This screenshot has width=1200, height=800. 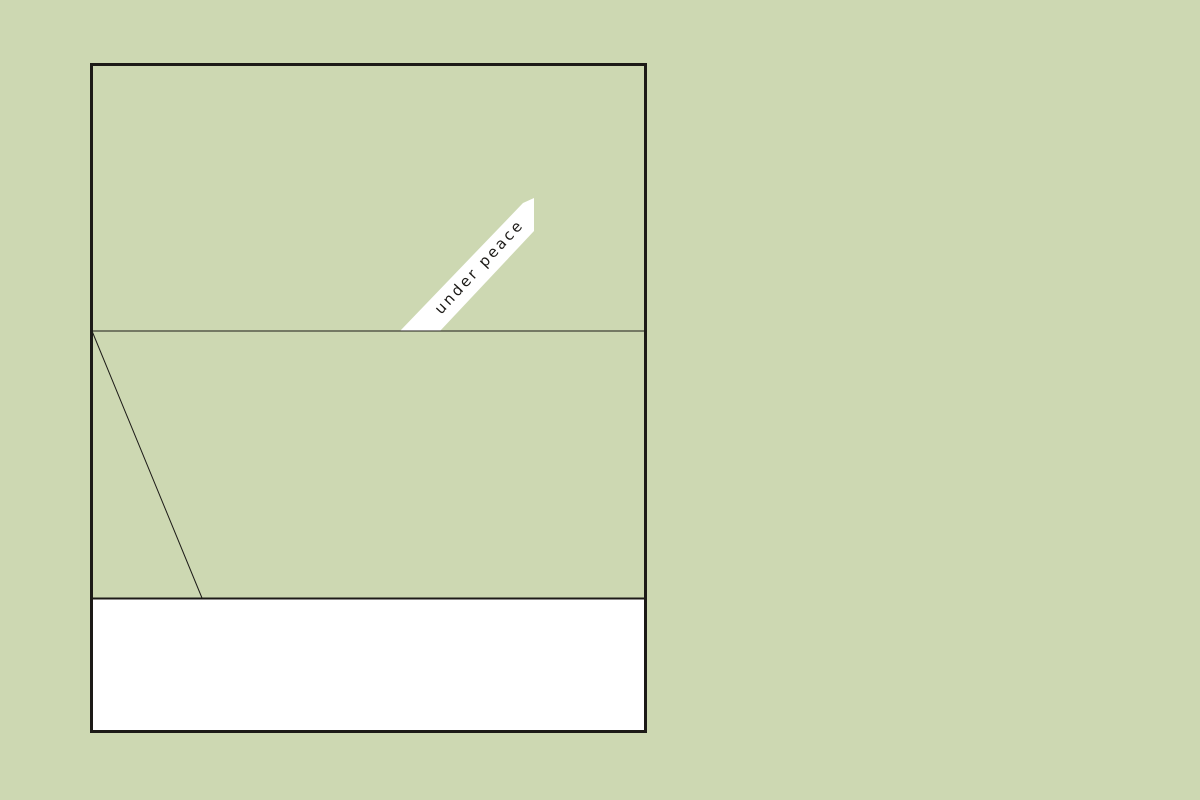 I want to click on tag-ribbon, so click(x=467, y=264).